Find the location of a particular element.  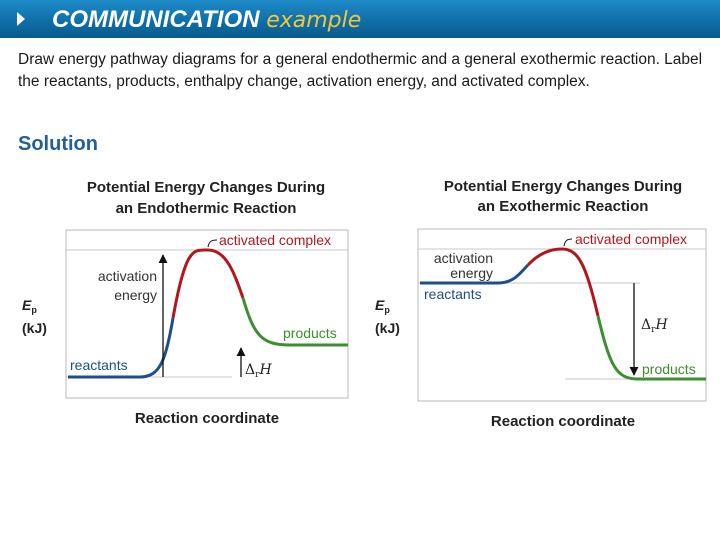

exo-products-label: products is located at coordinates (669, 369).